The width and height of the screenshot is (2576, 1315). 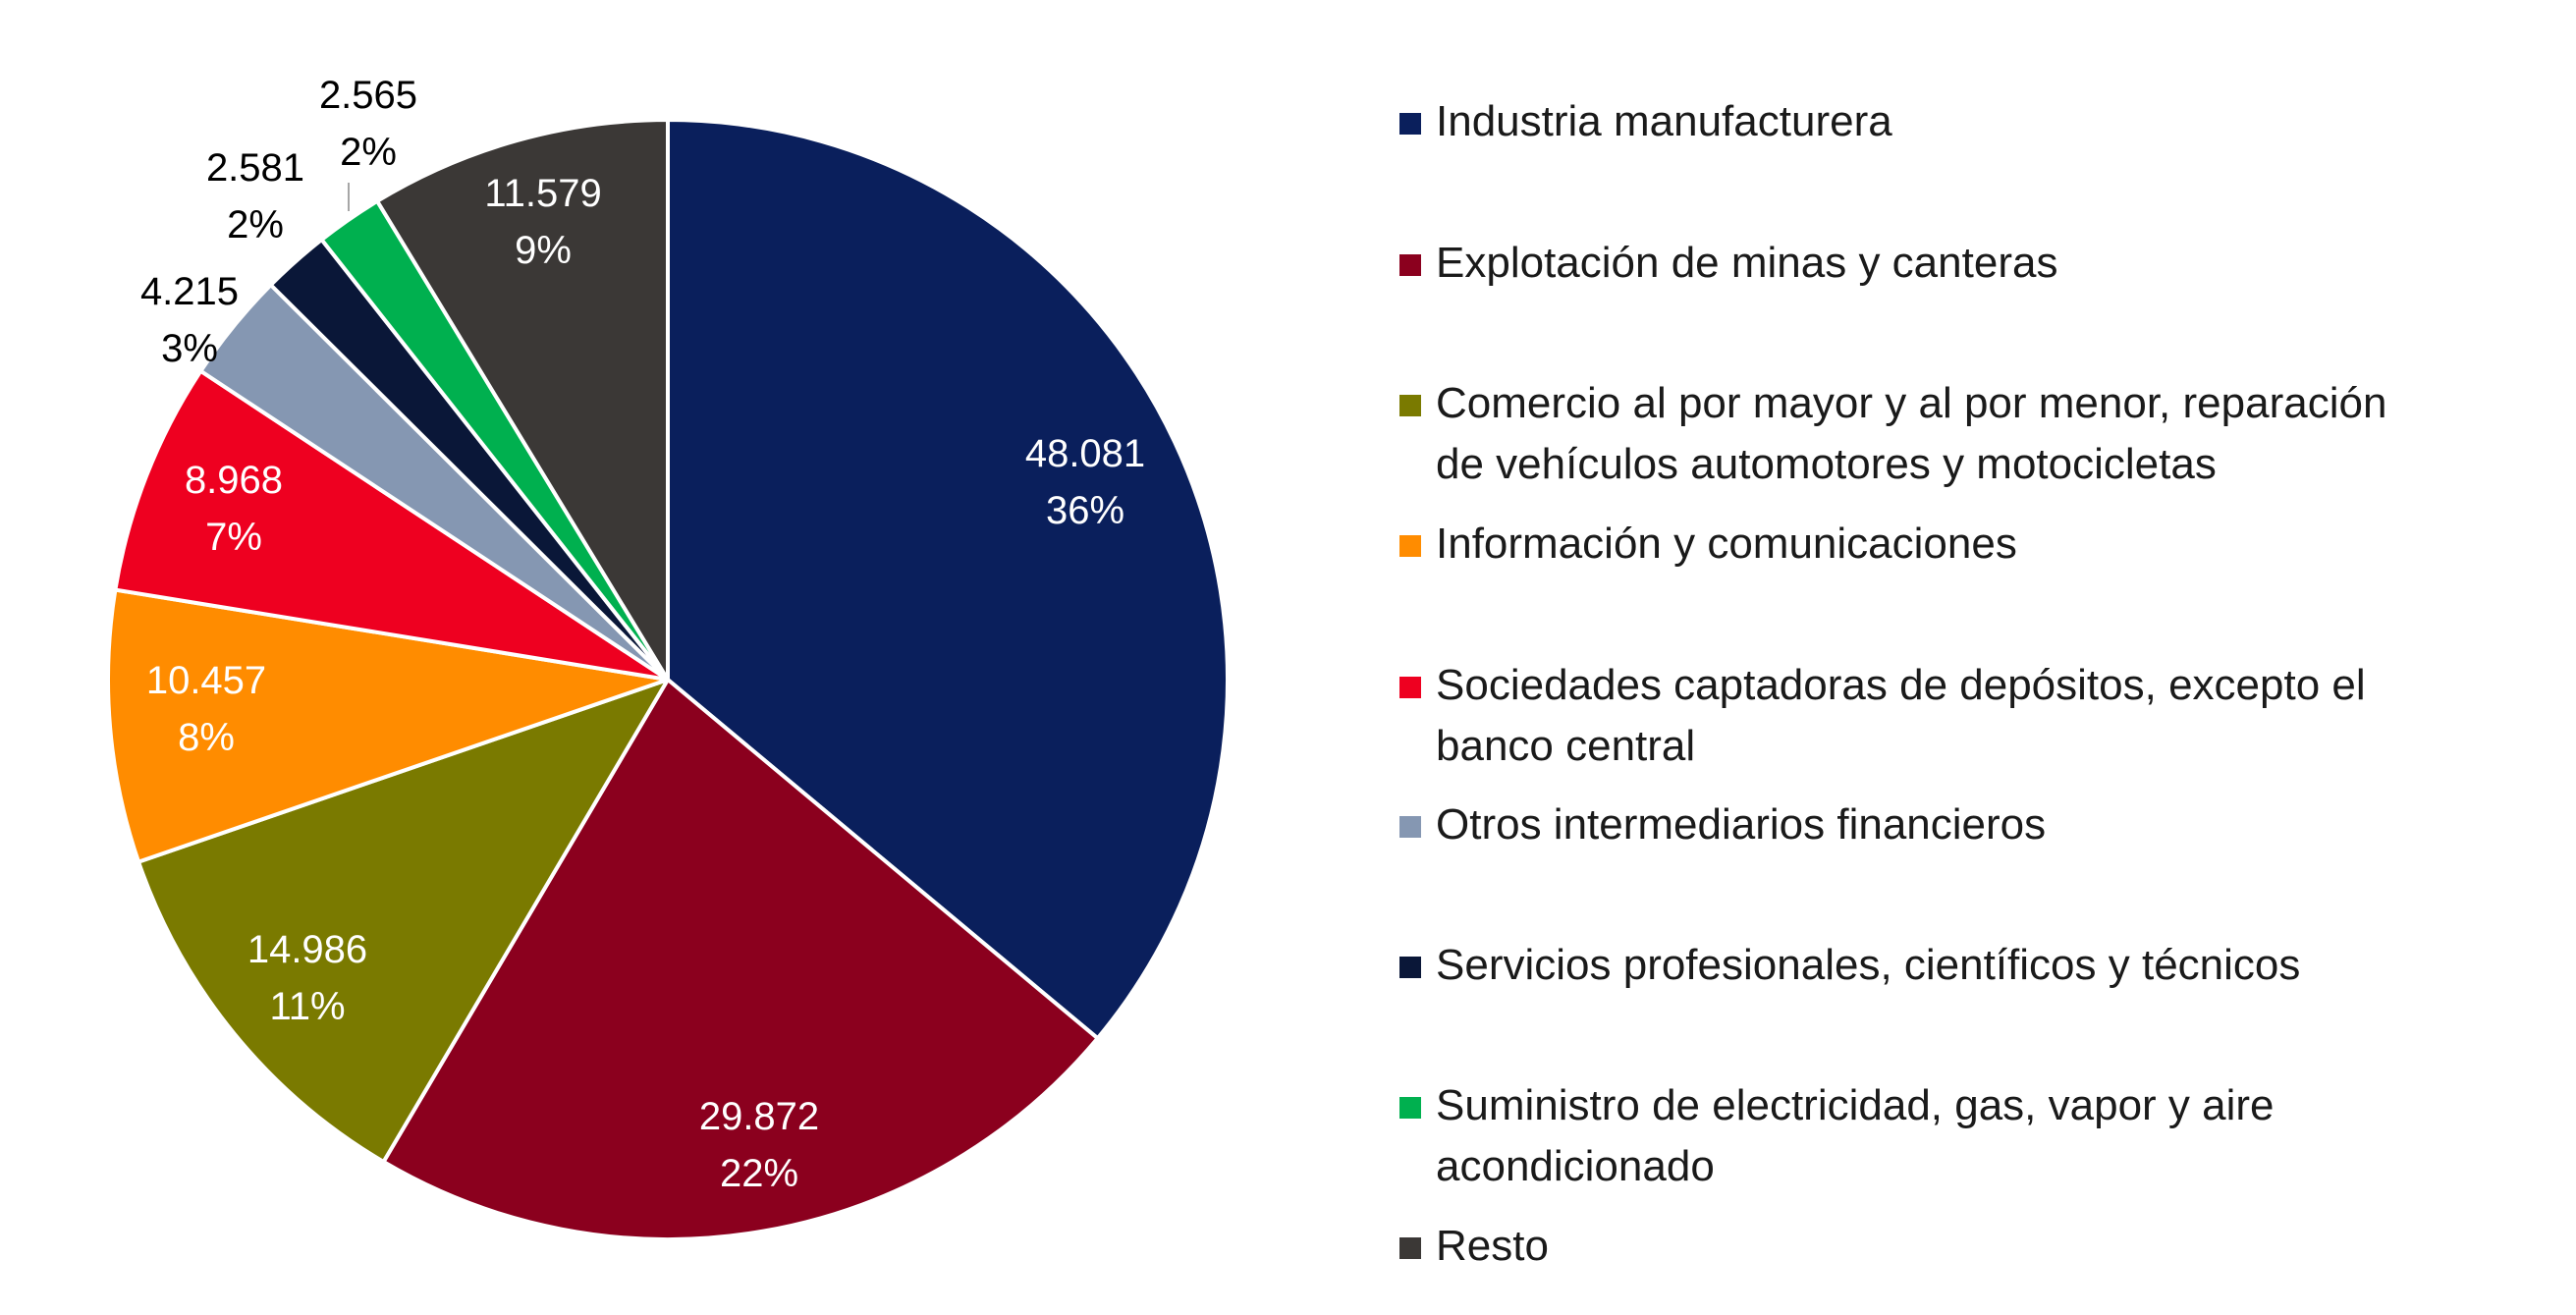 What do you see at coordinates (189, 291) in the screenshot?
I see `data-label-value: 4.215` at bounding box center [189, 291].